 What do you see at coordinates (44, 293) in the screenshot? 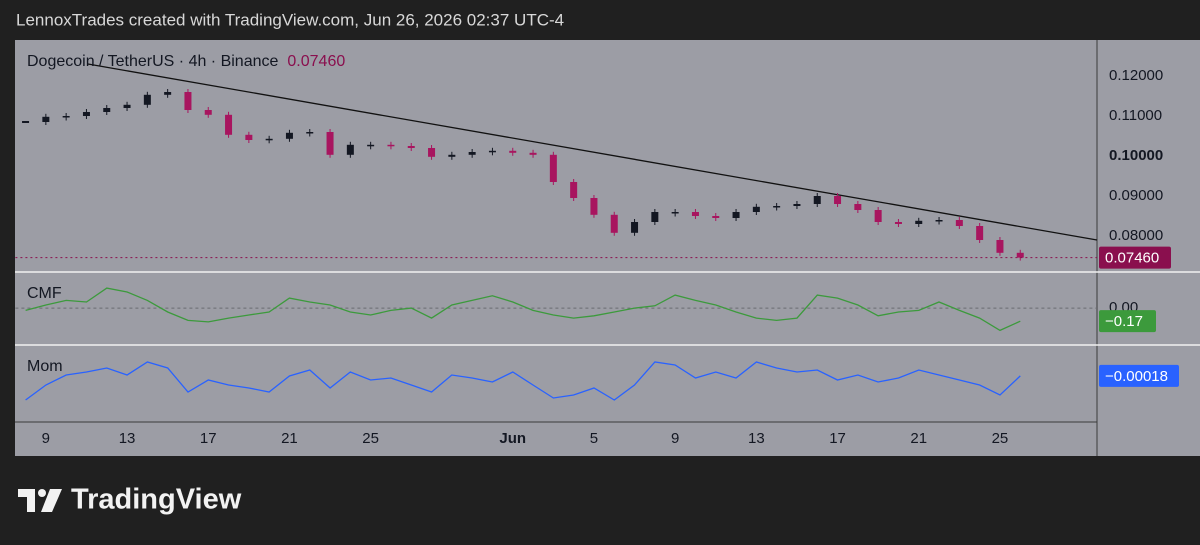
I see `pane-title: CMF` at bounding box center [44, 293].